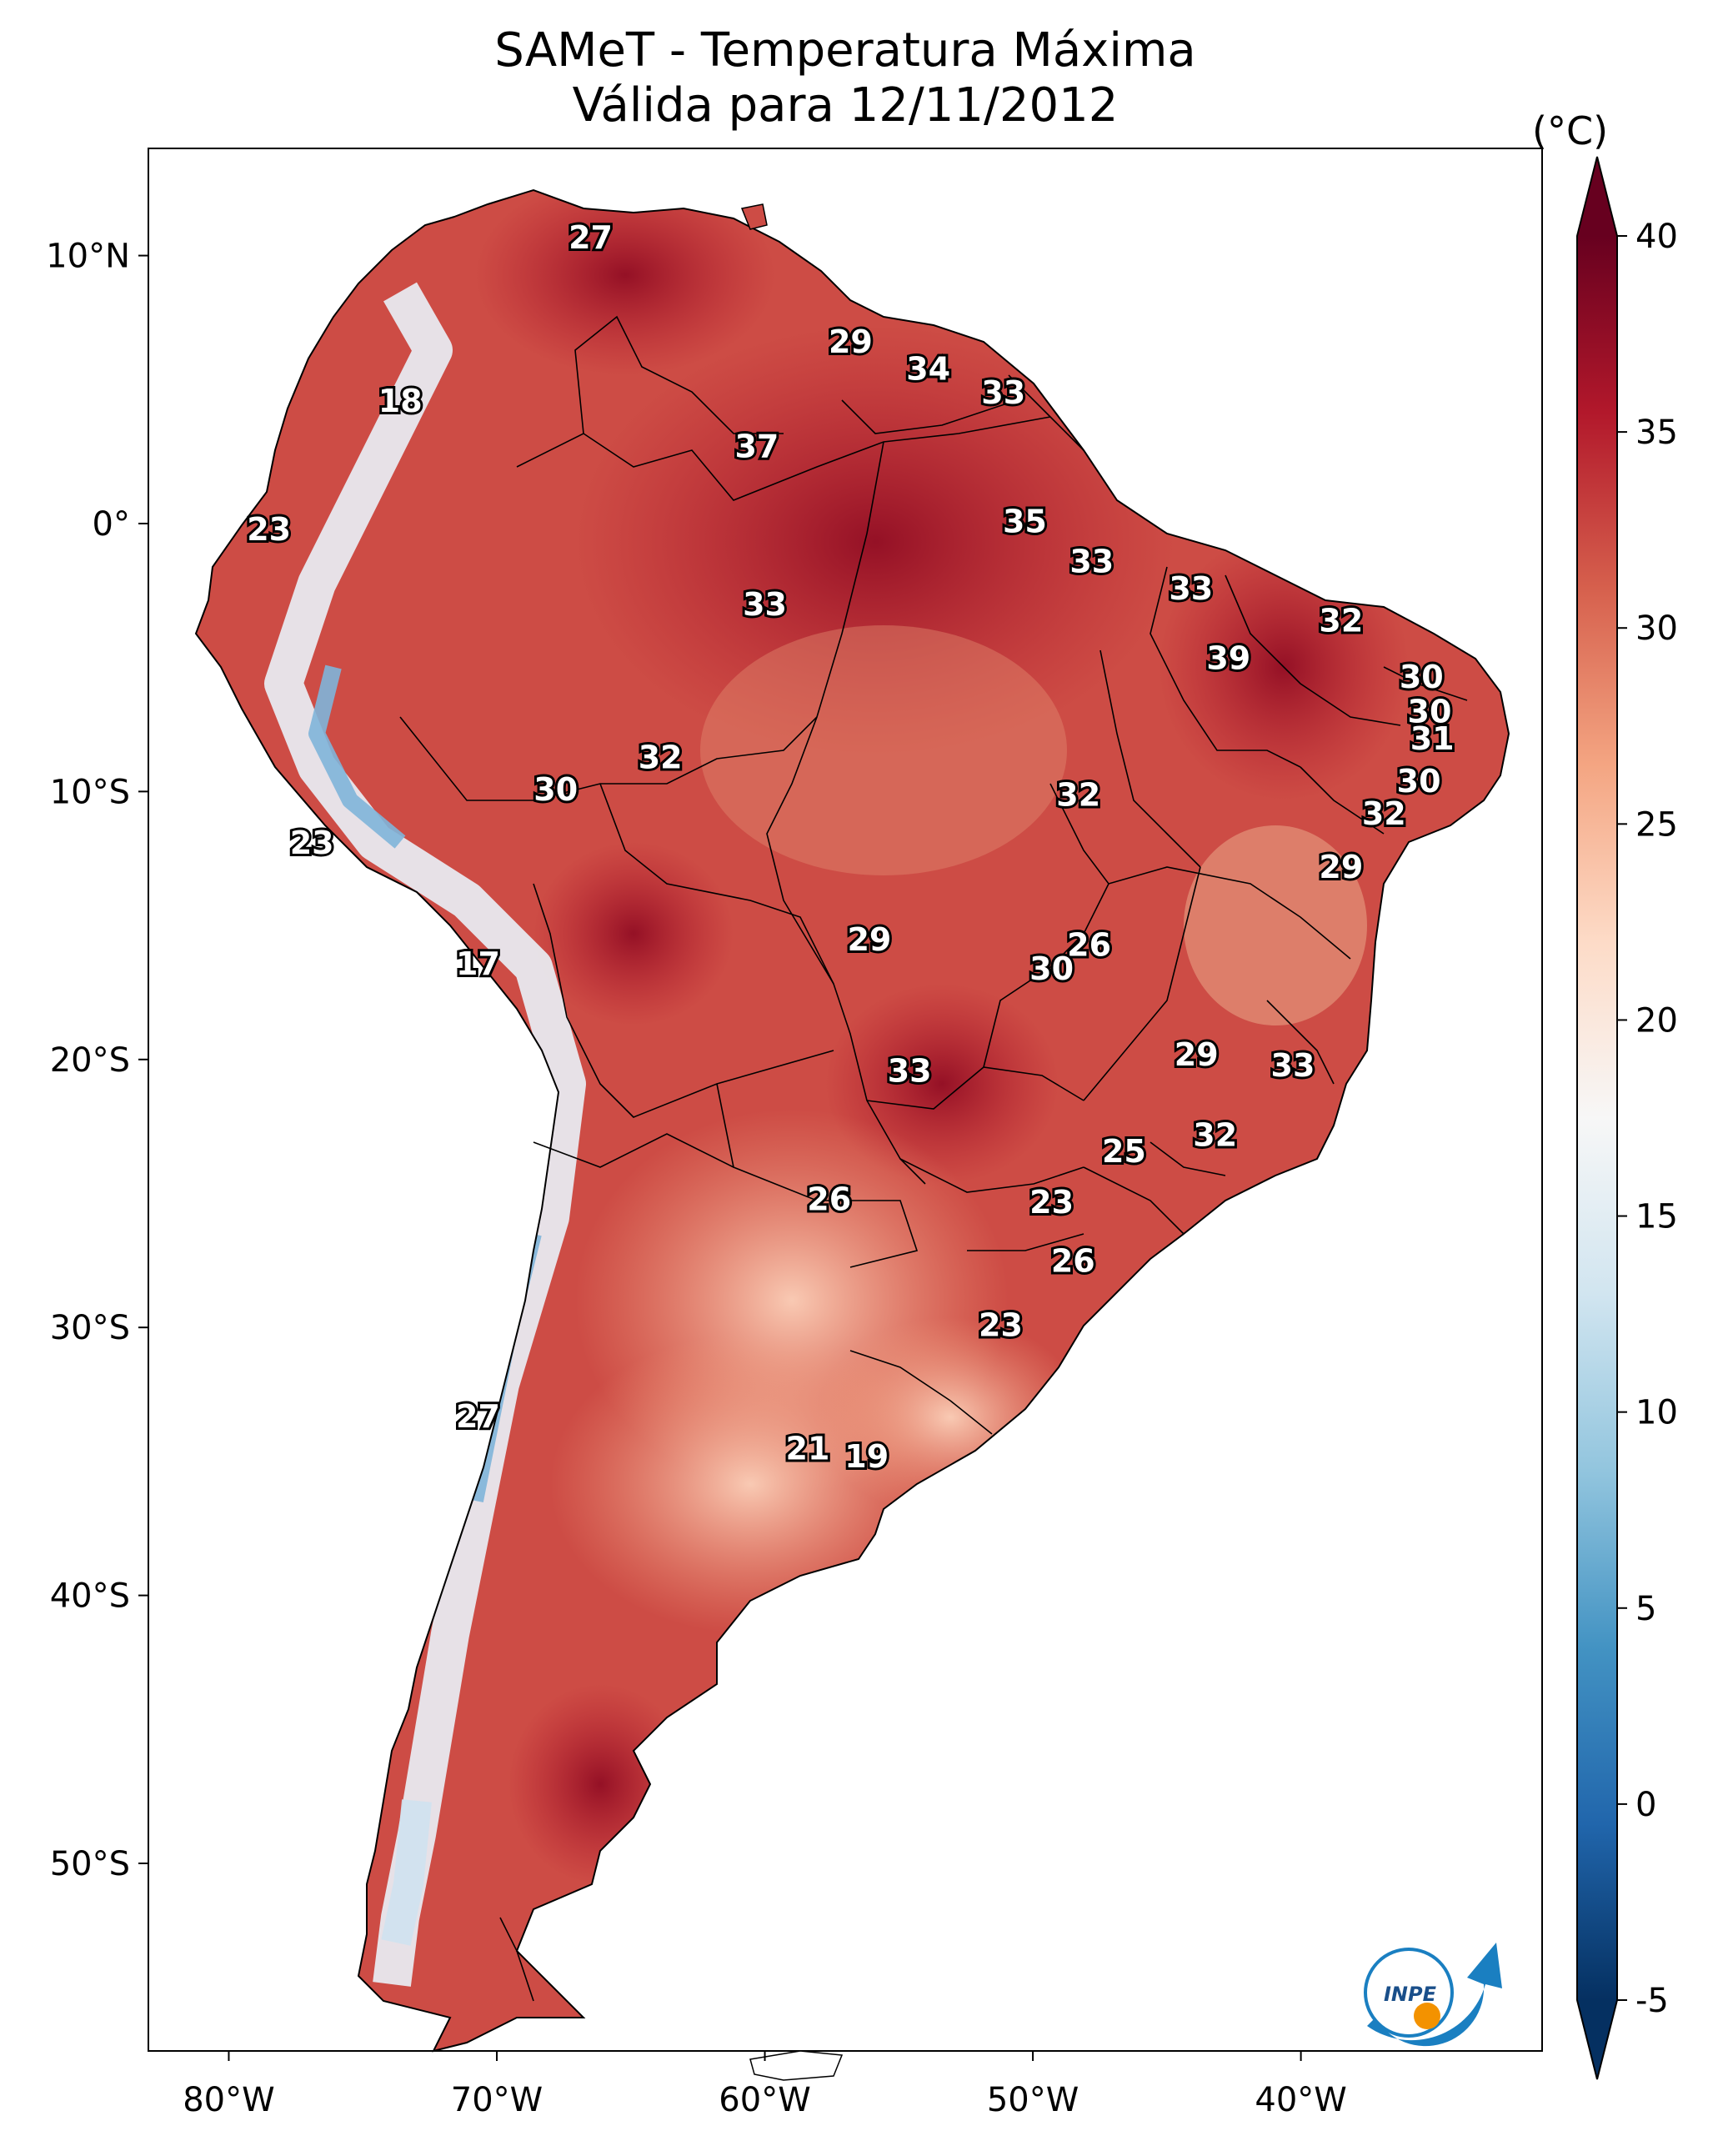  Describe the element at coordinates (88, 257) in the screenshot. I see `lat-tick-label: 10°N` at that location.